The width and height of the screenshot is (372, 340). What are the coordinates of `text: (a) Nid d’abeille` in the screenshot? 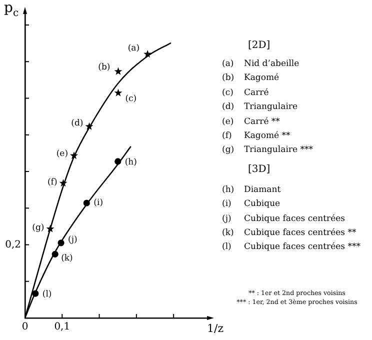 It's located at (261, 64).